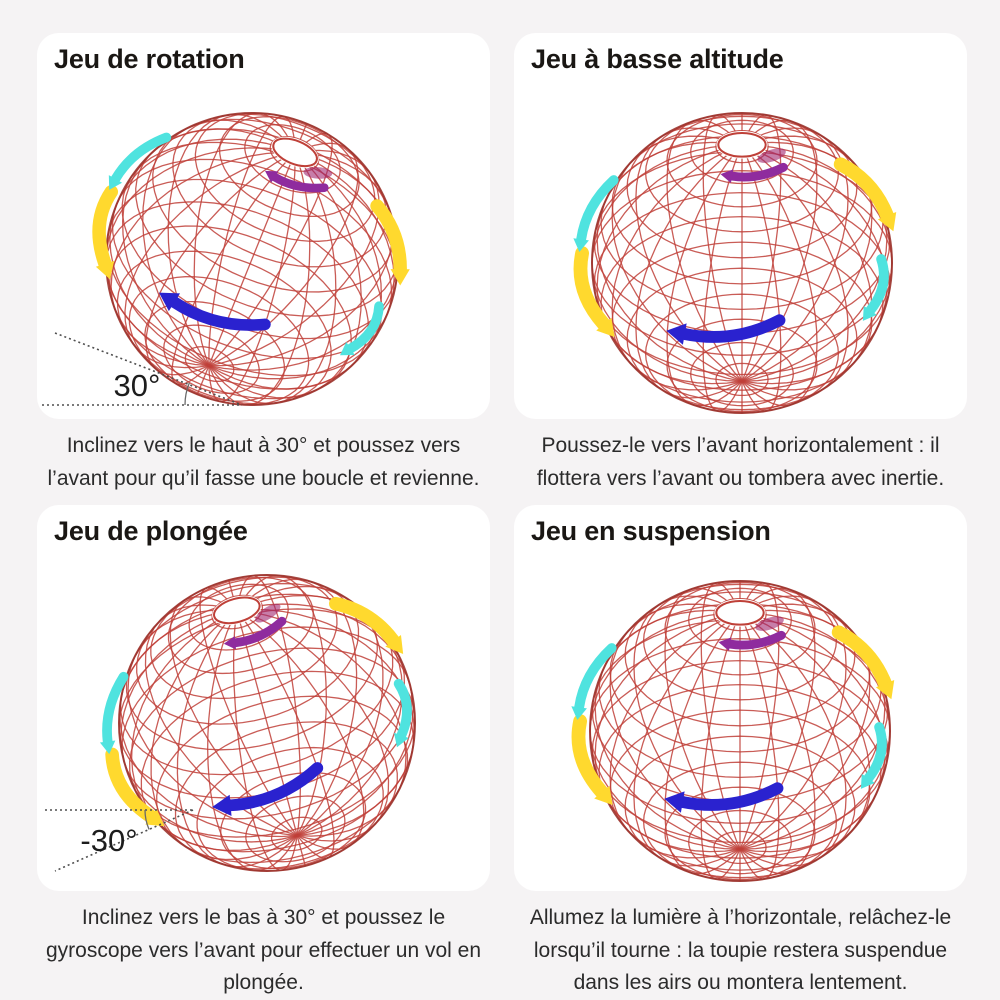  What do you see at coordinates (137, 385) in the screenshot?
I see `angle-label: 30°` at bounding box center [137, 385].